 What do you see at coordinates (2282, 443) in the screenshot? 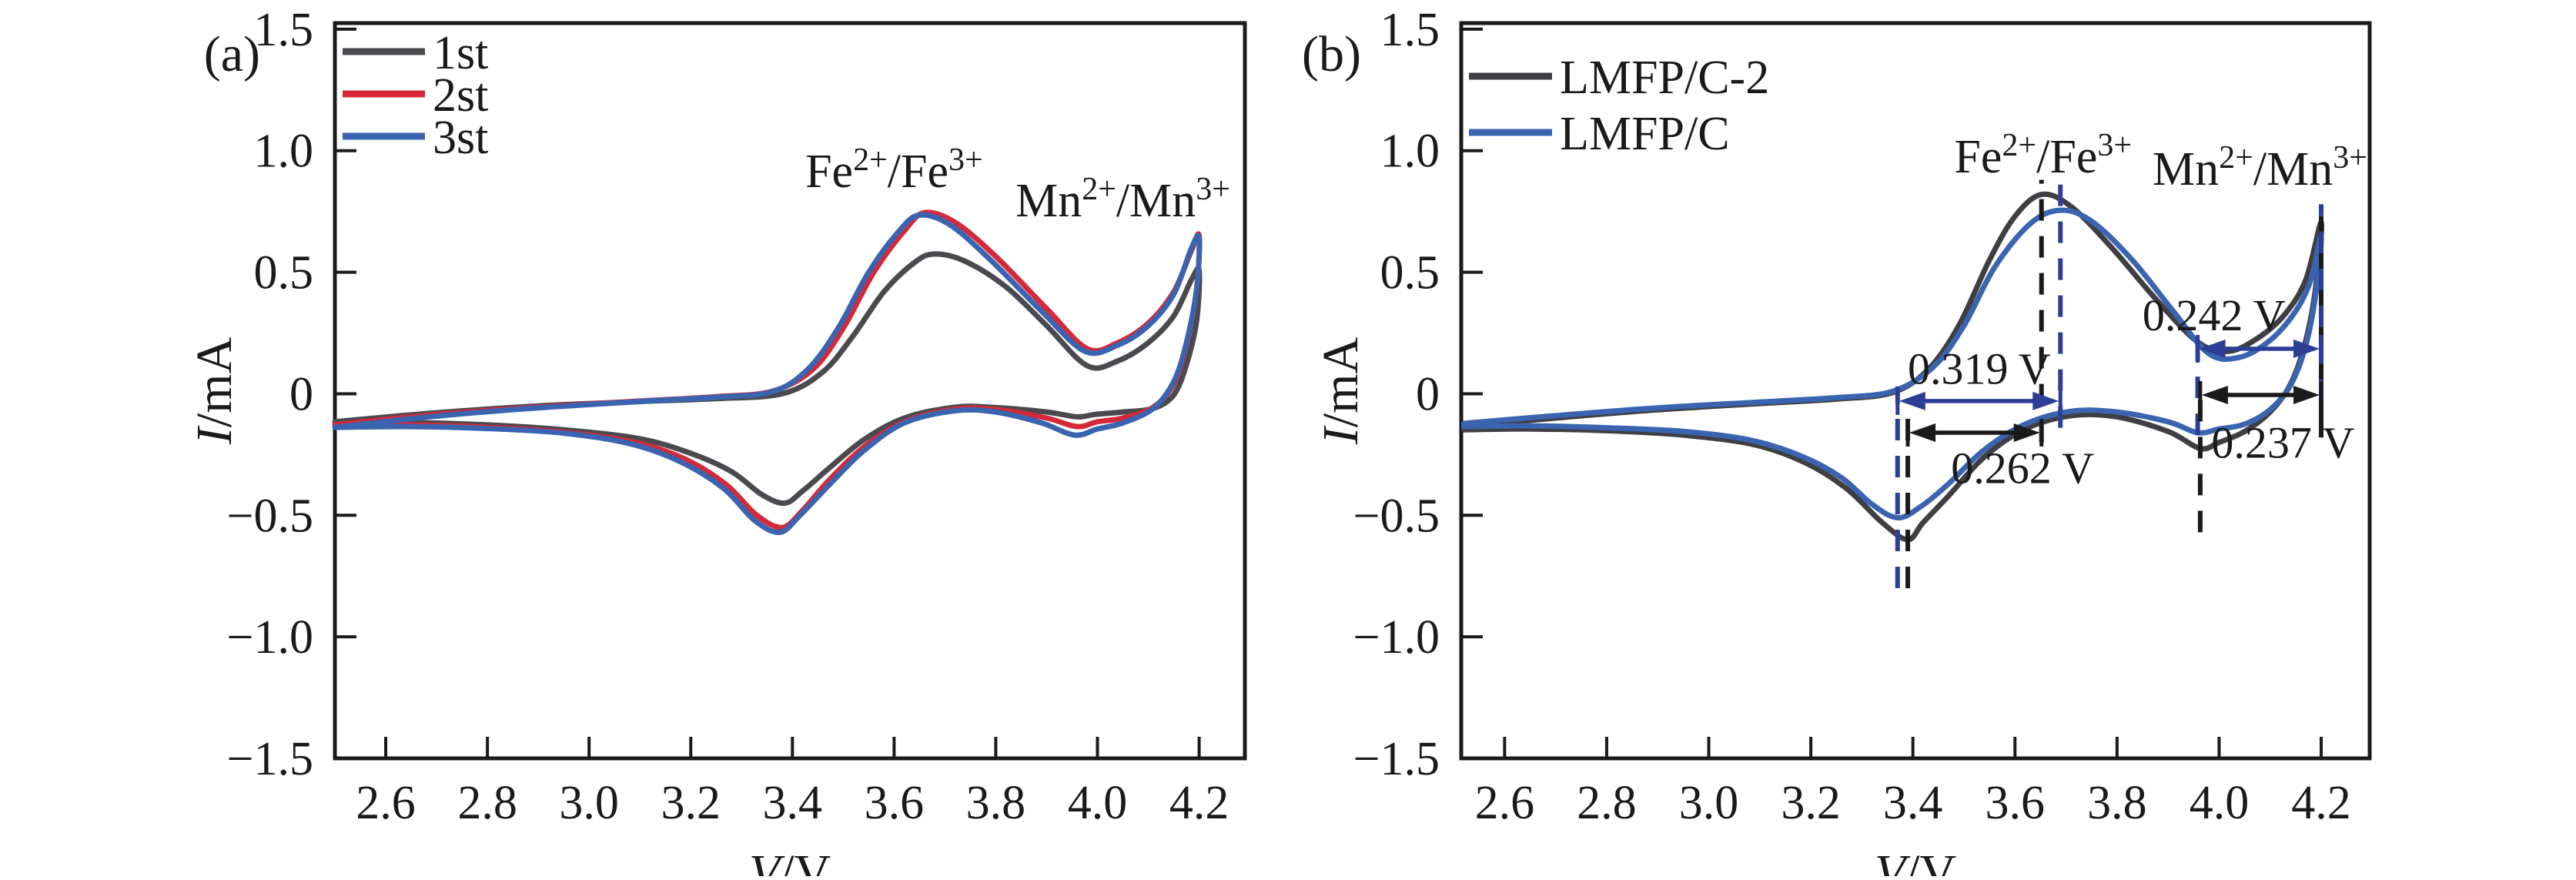
I see `dim-label: 0.237 V` at bounding box center [2282, 443].